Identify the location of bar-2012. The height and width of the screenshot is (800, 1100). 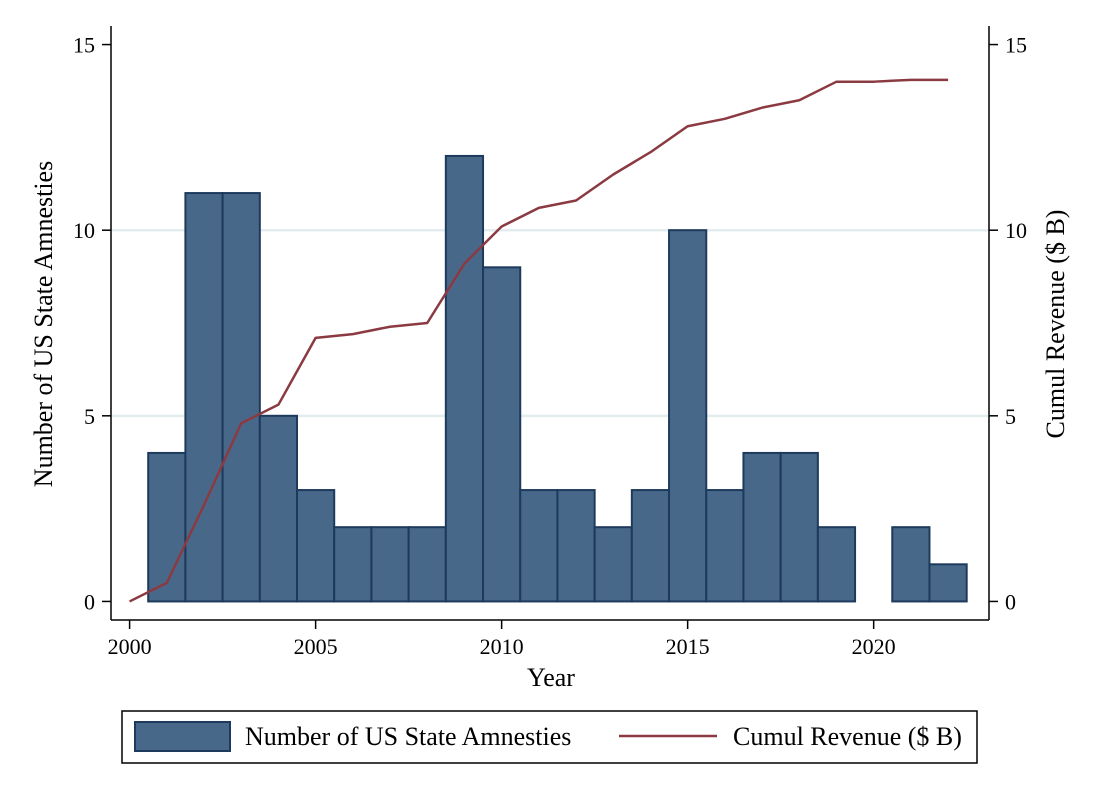
(576, 546).